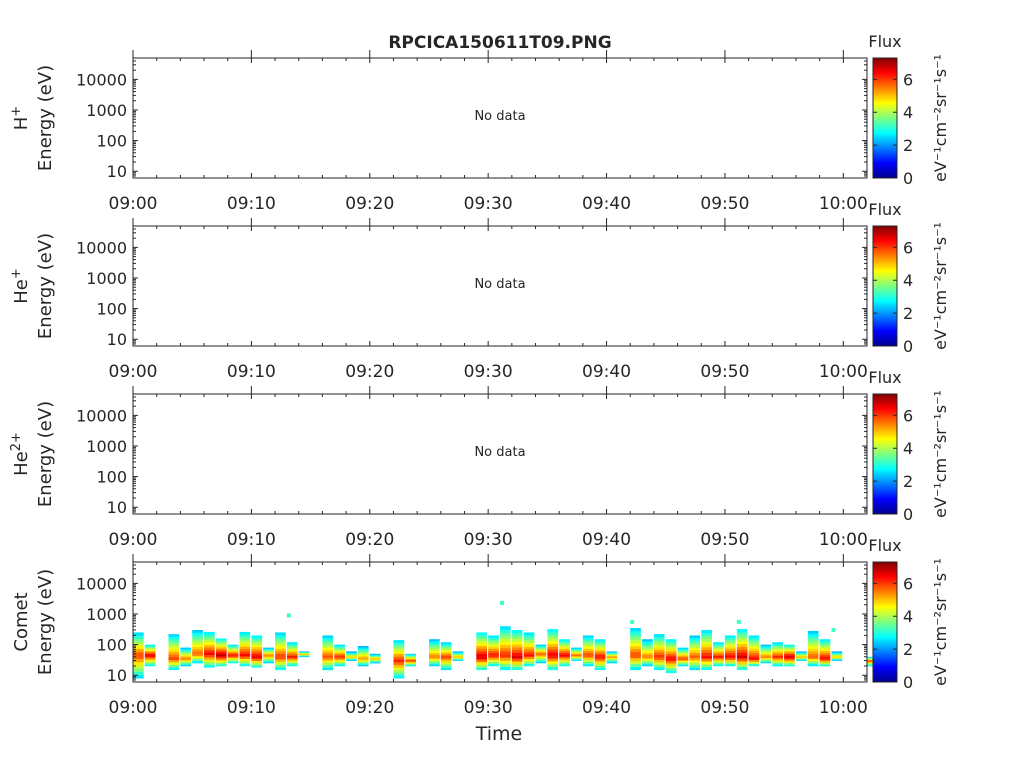  Describe the element at coordinates (884, 41) in the screenshot. I see `colorbar-title: Flux` at that location.